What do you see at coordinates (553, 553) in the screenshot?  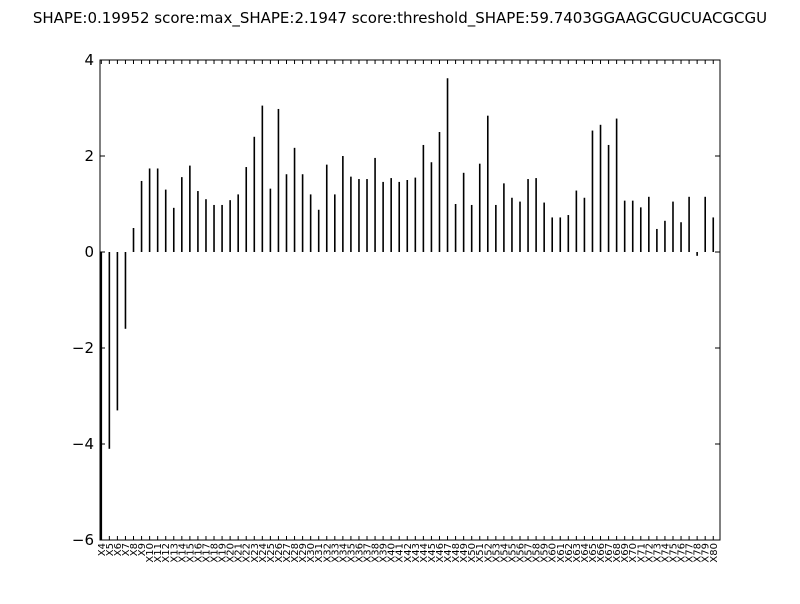 I see `x-tick-label: X60` at bounding box center [553, 553].